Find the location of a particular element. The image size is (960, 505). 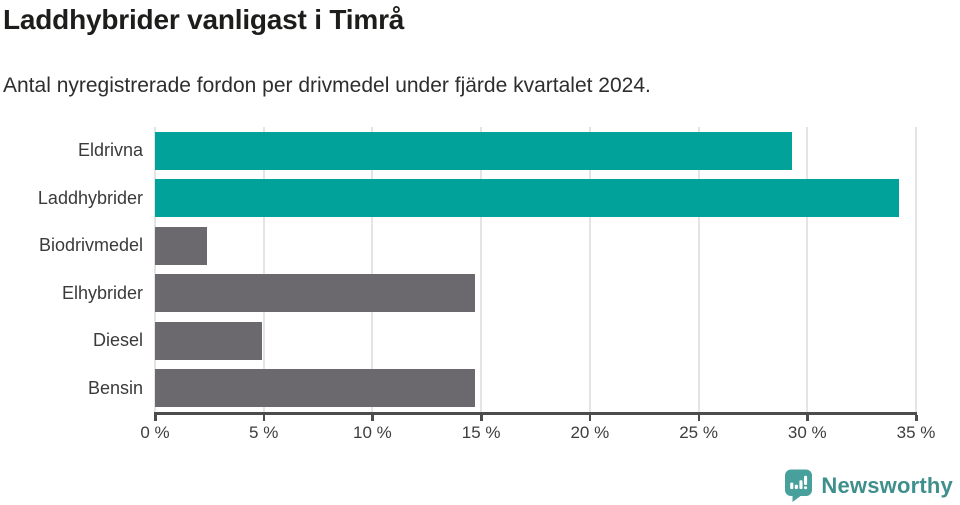

brand-name: Newsworthy is located at coordinates (887, 485).